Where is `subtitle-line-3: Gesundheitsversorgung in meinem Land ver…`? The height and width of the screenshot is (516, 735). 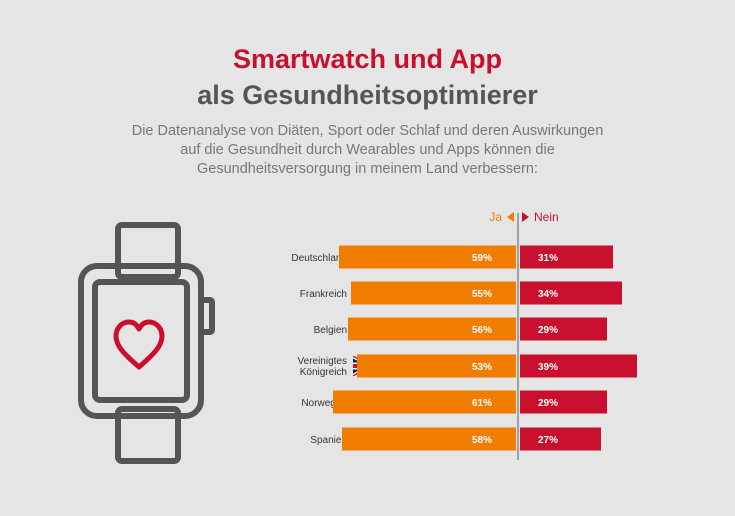 subtitle-line-3: Gesundheitsversorgung in meinem Land ver… is located at coordinates (367, 169).